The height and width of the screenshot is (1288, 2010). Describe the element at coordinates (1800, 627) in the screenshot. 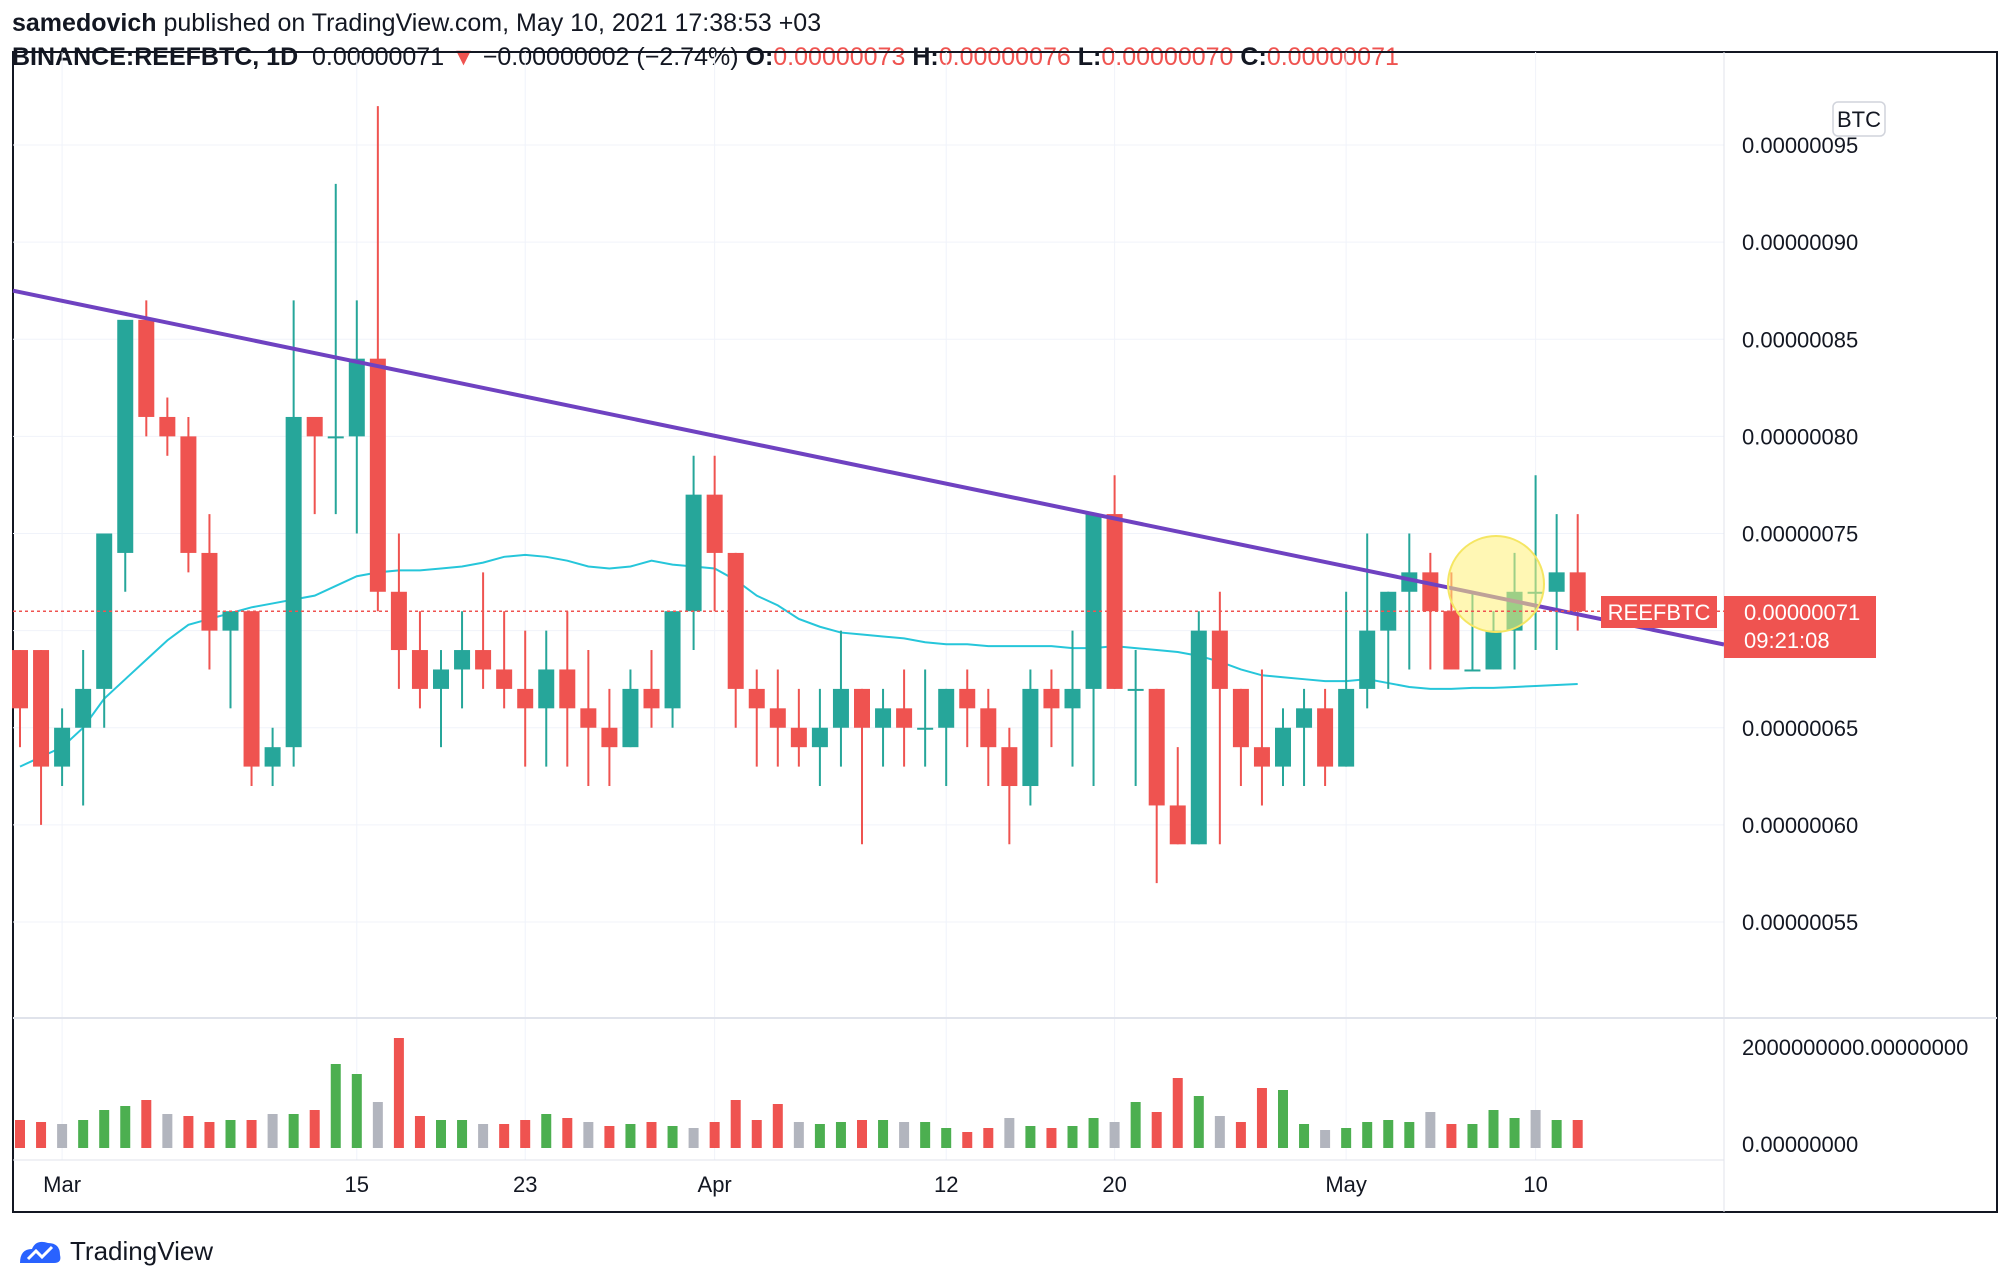

I see `price-label-box` at that location.